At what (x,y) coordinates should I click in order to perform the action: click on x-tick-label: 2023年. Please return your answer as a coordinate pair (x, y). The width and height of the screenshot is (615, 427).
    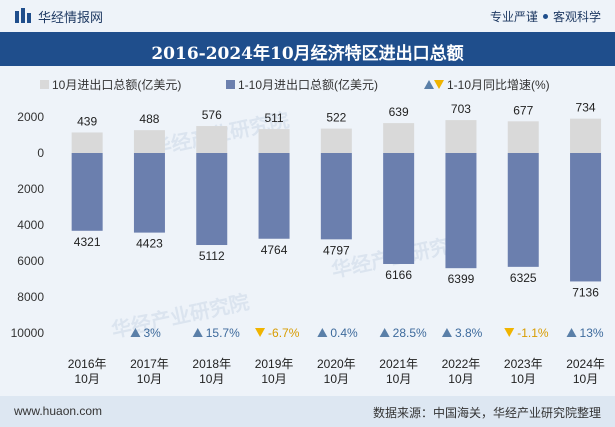
    Looking at the image, I should click on (523, 364).